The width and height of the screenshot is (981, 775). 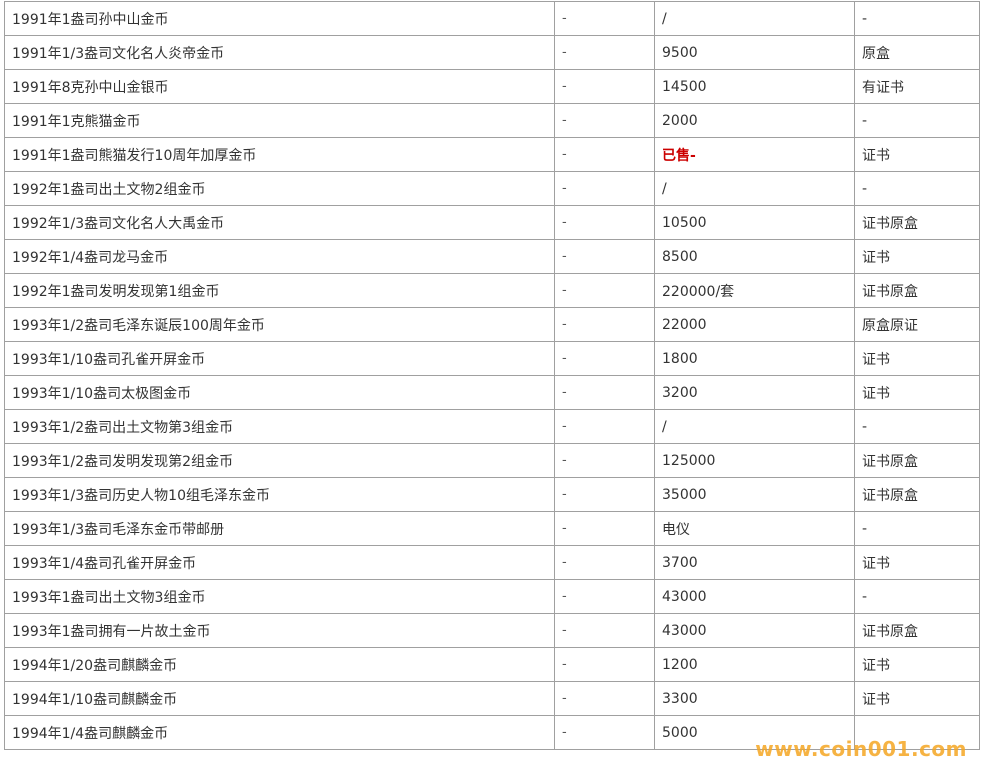 I want to click on table-row: 1992年1盎司发明发现第1组金币 -220000/套 证书原盒, so click(x=492, y=290).